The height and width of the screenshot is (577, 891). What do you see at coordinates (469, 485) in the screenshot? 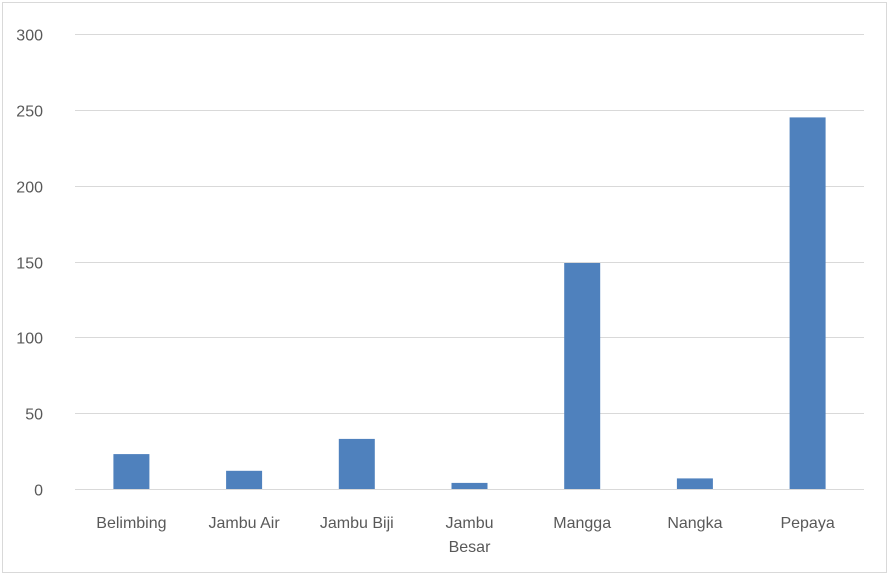
I see `bar-jambu-besar` at bounding box center [469, 485].